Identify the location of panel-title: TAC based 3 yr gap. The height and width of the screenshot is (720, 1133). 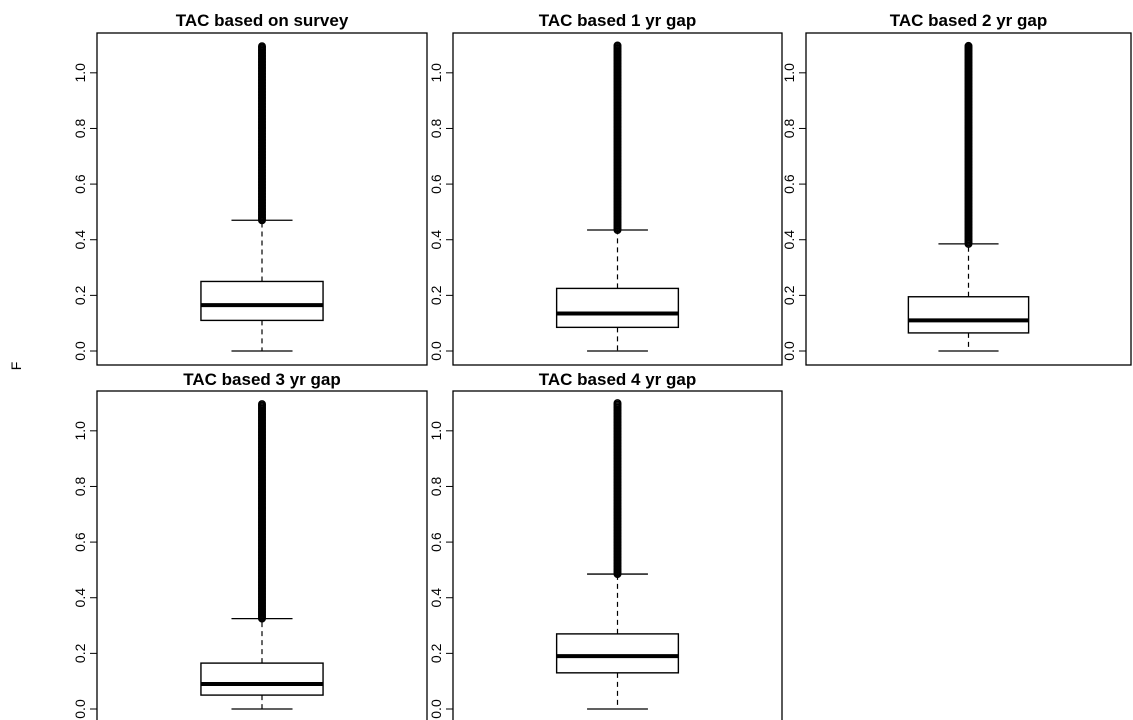
(261, 379).